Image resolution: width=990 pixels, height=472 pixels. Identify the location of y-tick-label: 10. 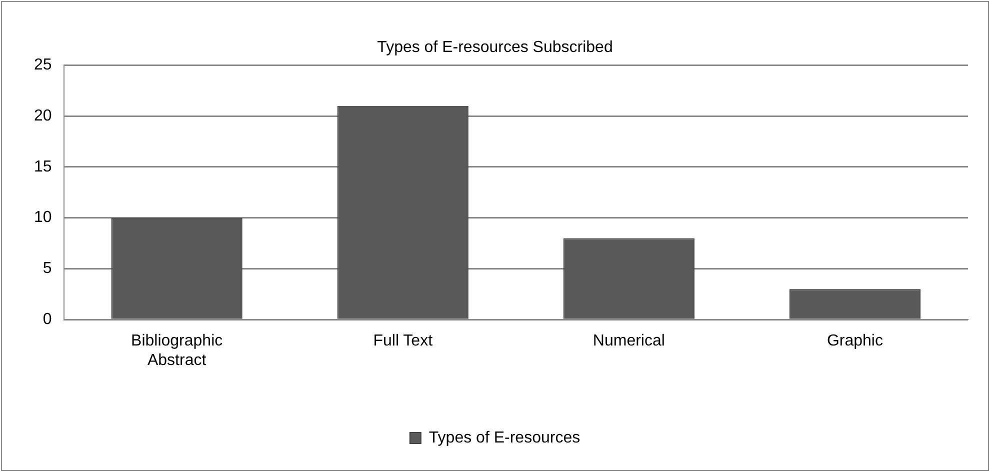
(43, 217).